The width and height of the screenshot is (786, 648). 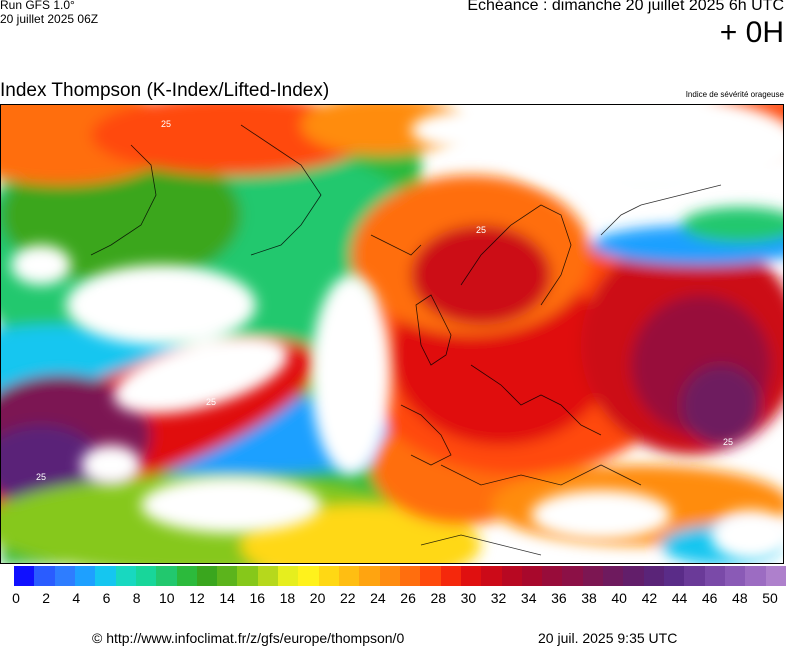 I want to click on scale-tick-label: 0, so click(x=16, y=598).